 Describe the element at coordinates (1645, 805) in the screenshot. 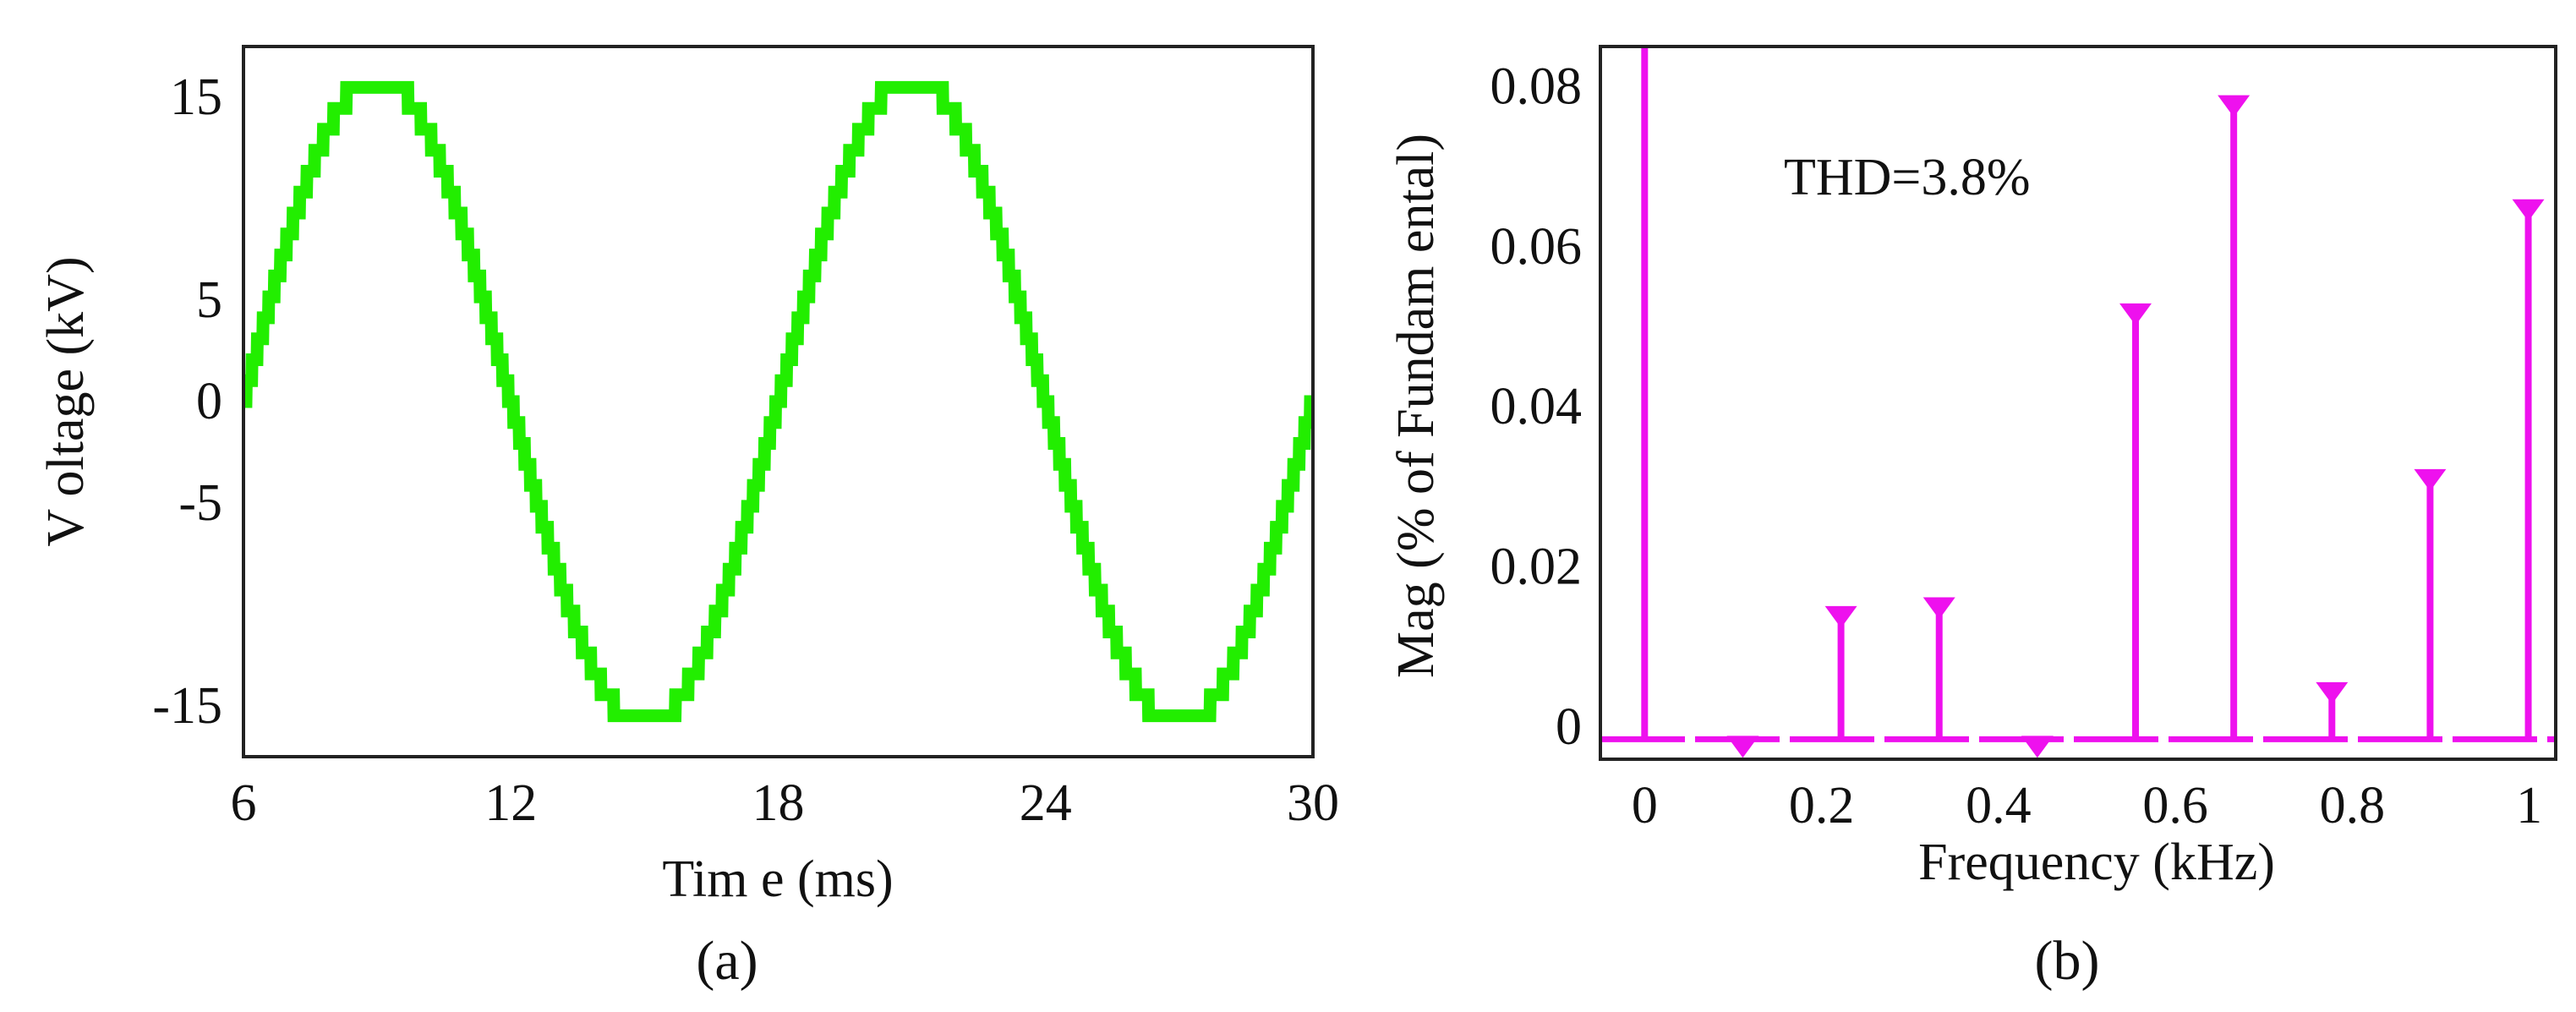

I see `plot-b-x-tick-label: 0` at that location.